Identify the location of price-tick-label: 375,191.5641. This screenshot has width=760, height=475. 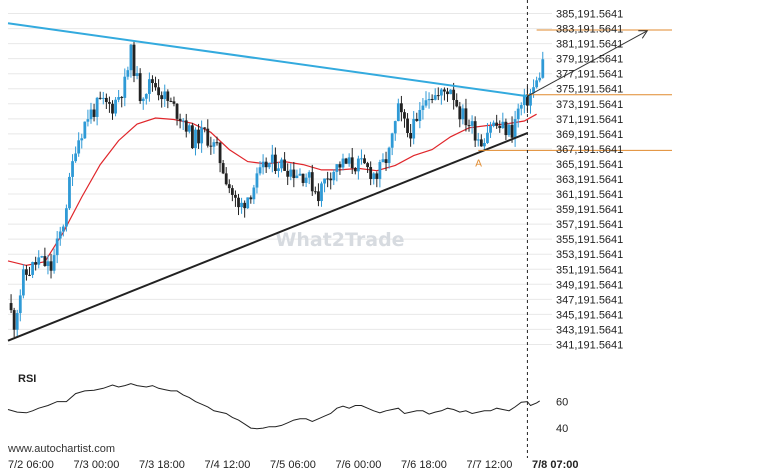
(589, 90).